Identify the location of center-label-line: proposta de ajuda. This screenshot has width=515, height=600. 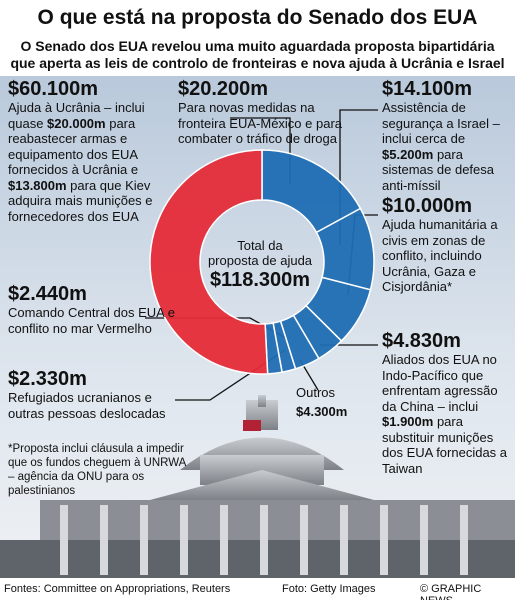
(260, 260).